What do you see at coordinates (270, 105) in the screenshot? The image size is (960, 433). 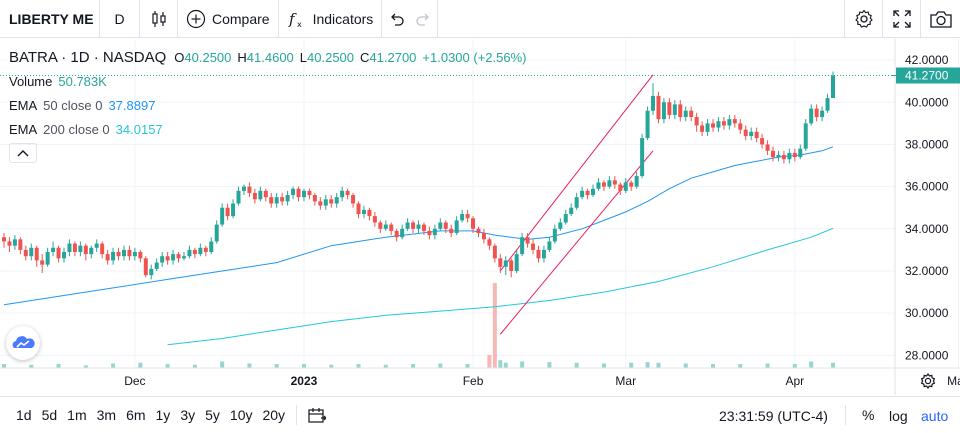 I see `ema50-row: EMA 50 close 0 37.8897` at bounding box center [270, 105].